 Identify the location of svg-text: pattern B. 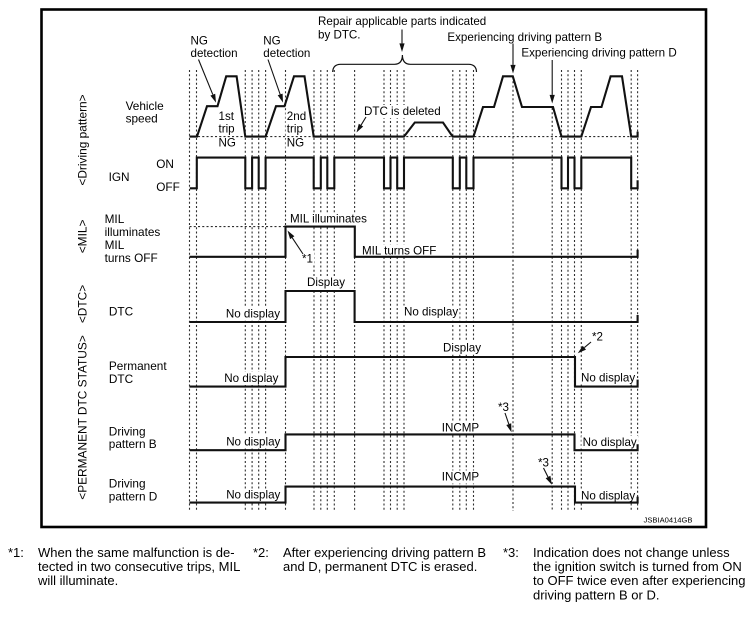
(133, 444).